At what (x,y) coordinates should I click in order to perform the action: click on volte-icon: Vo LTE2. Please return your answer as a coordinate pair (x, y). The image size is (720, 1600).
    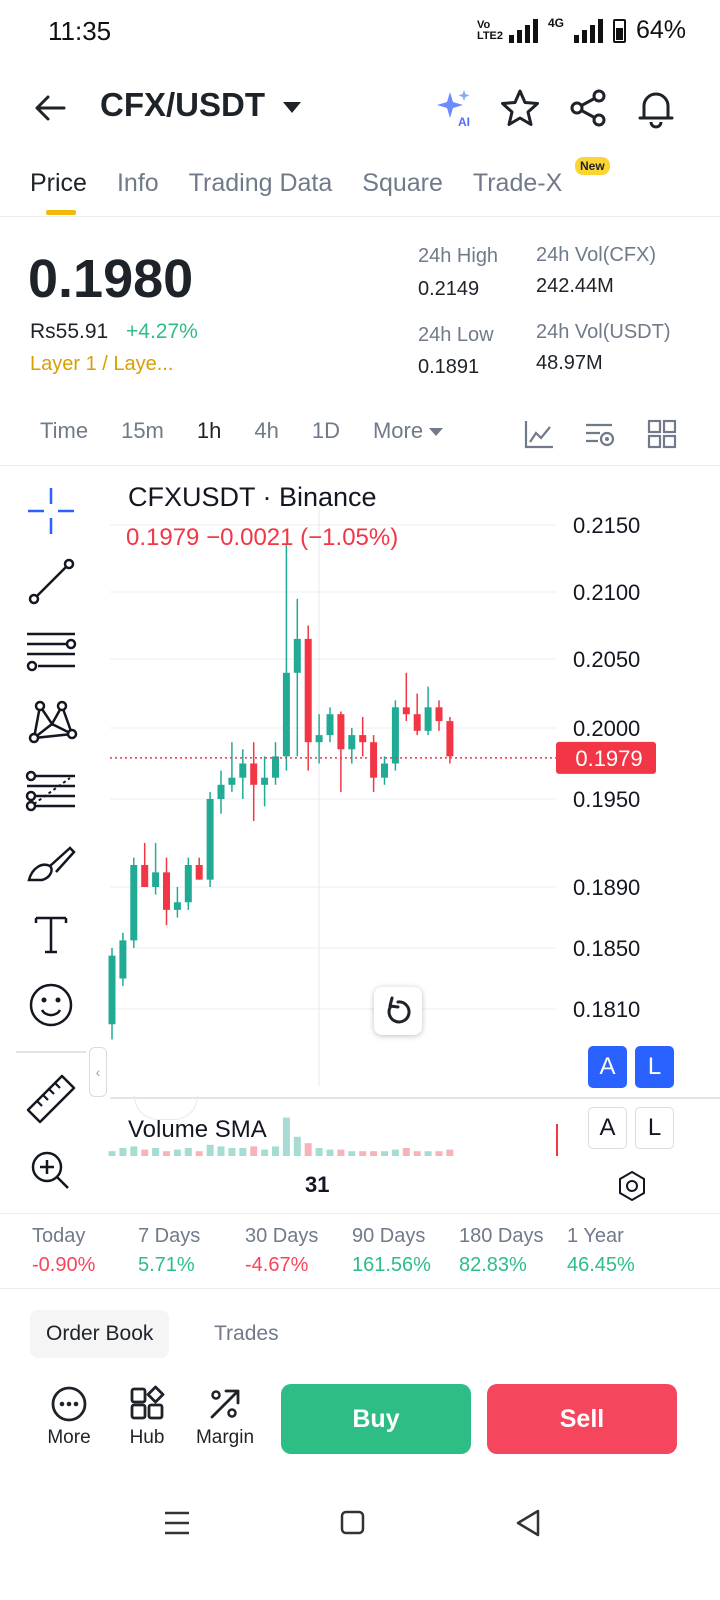
    Looking at the image, I should click on (490, 30).